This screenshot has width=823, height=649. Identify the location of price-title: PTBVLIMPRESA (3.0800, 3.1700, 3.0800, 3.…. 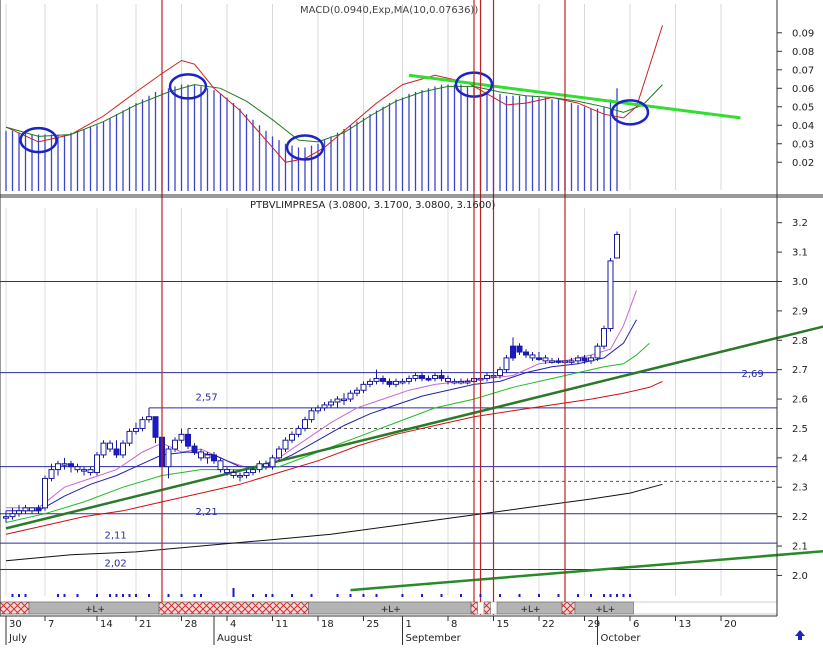
(372, 205).